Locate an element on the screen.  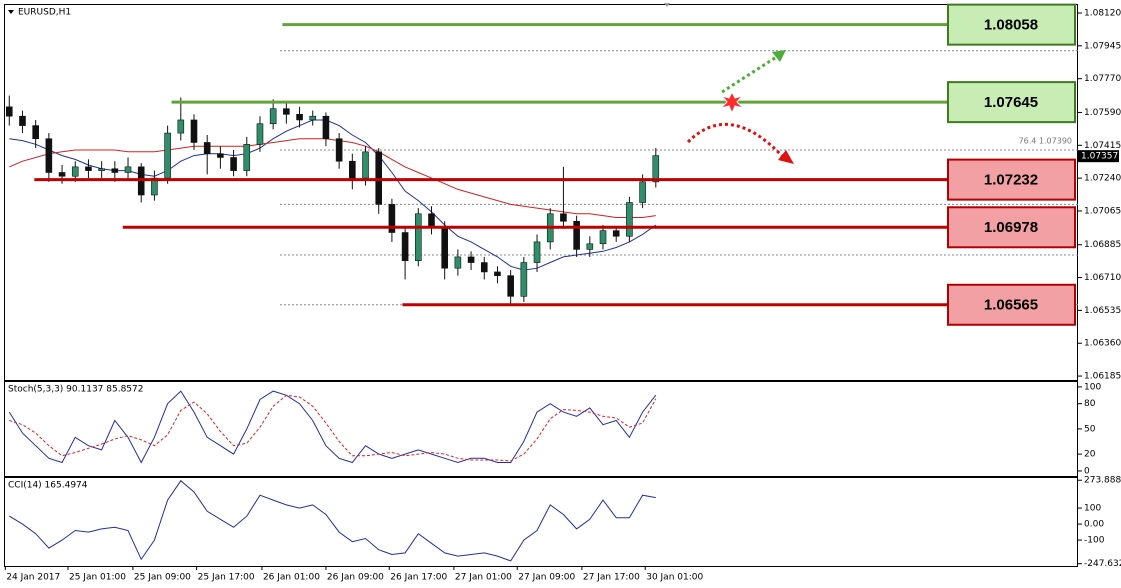
x-tick-label: 27 Jan 17:00 is located at coordinates (611, 578).